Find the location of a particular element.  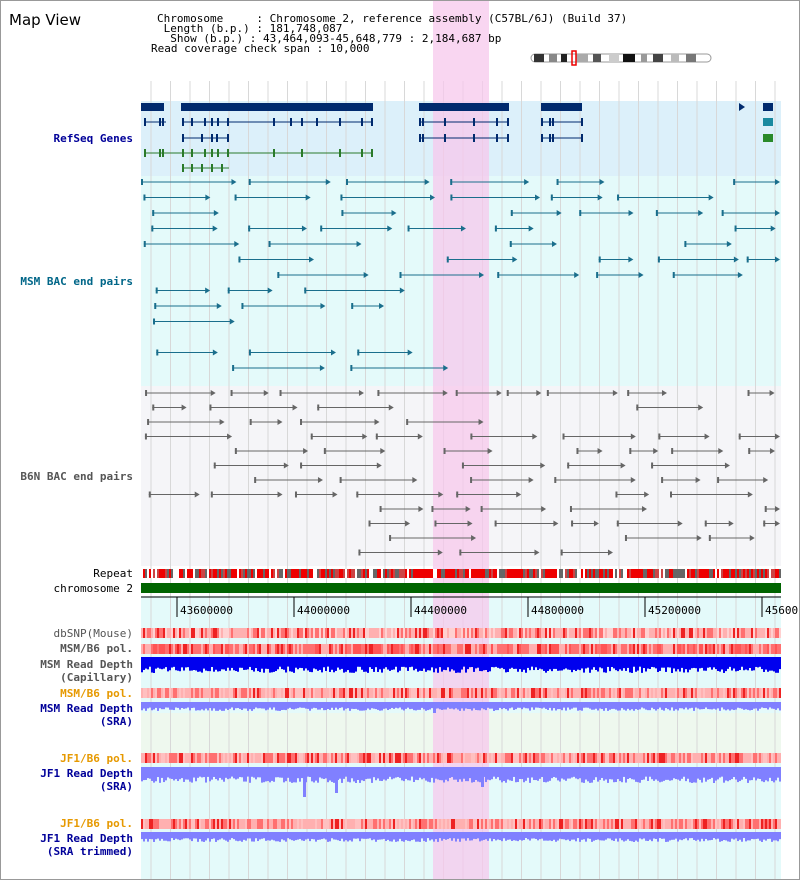

track-label-jf1-b6-pol-1: JF1/B6 pol. is located at coordinates (96, 758).